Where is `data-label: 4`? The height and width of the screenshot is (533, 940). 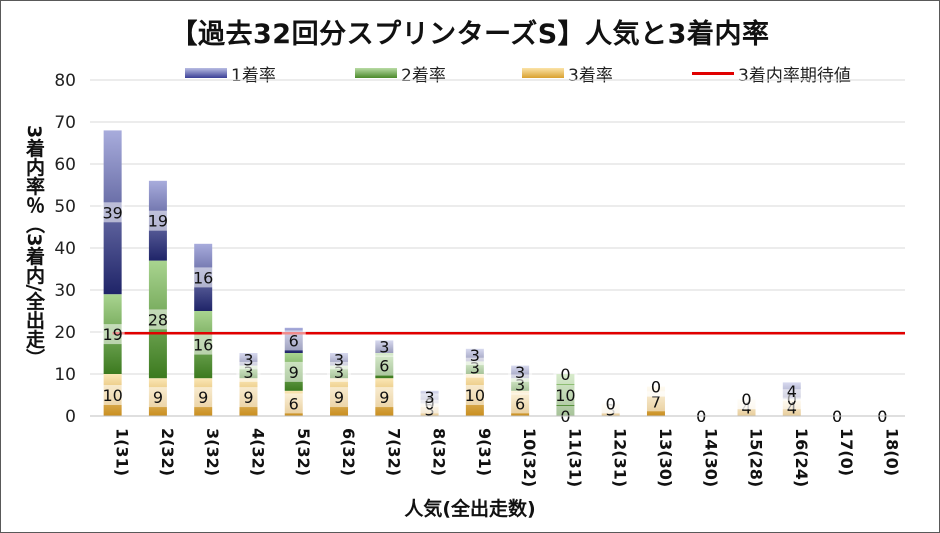 data-label: 4 is located at coordinates (791, 390).